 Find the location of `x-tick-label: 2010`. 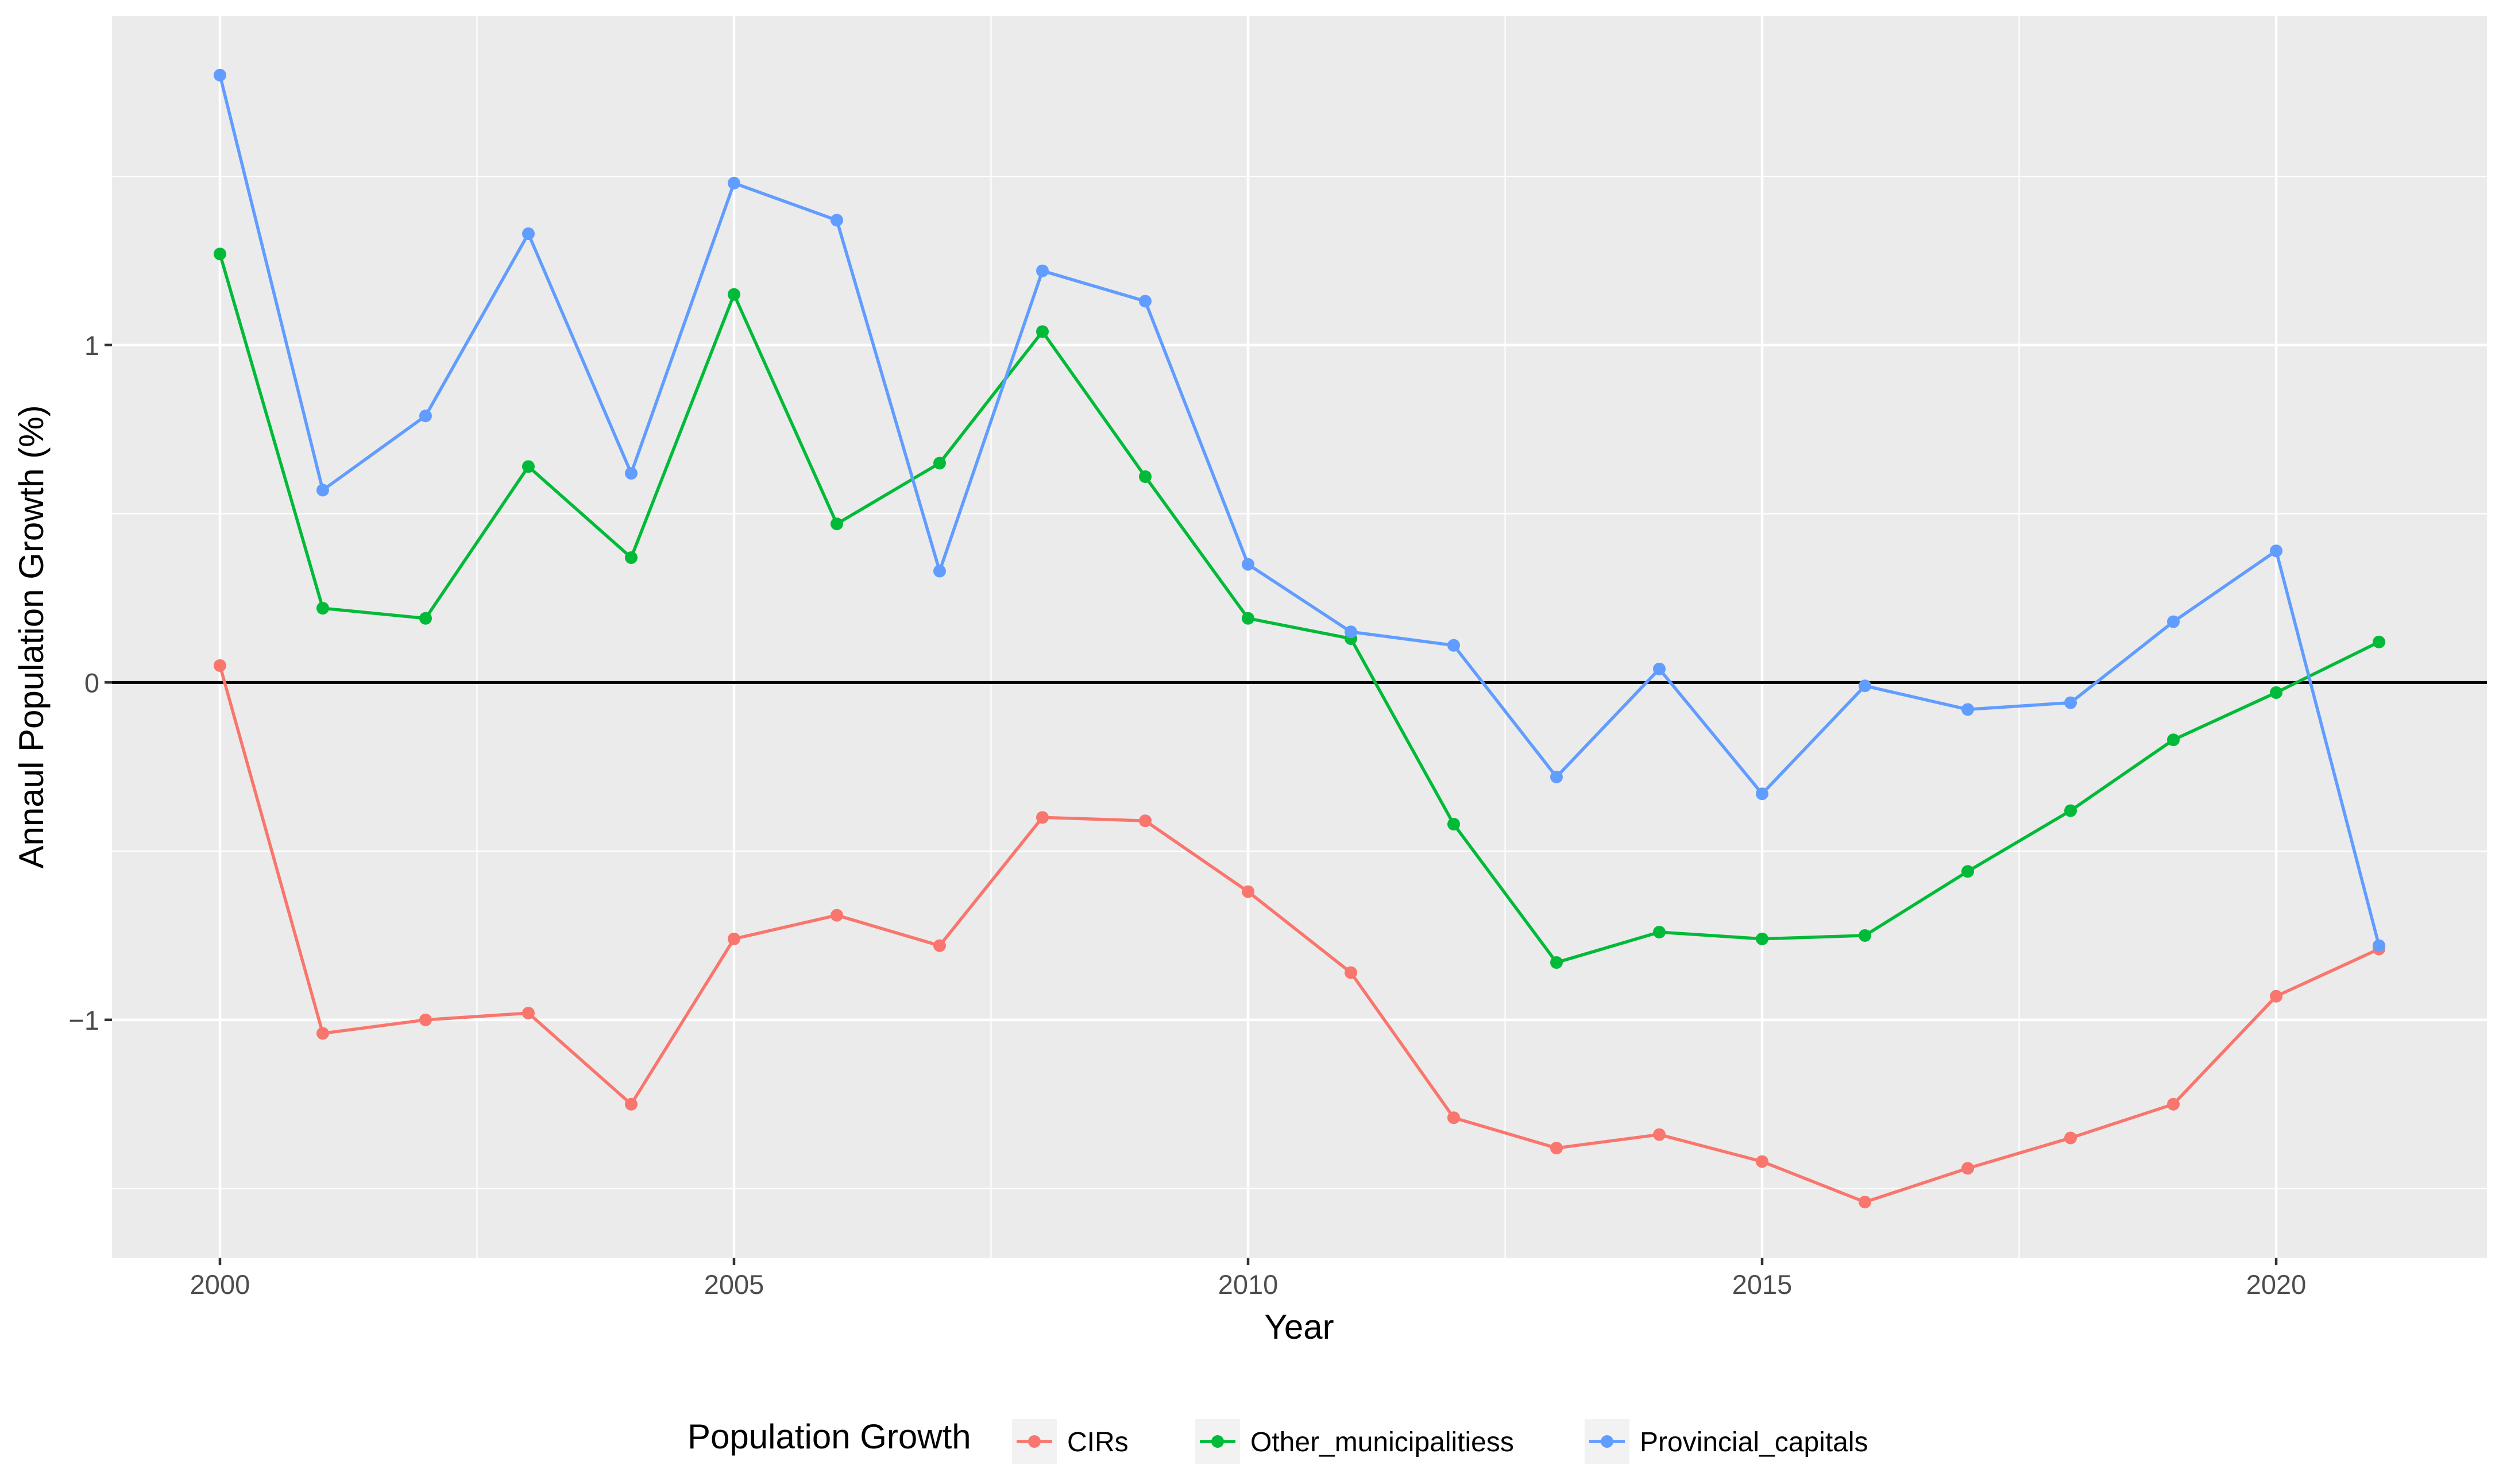

x-tick-label: 2010 is located at coordinates (1248, 1284).